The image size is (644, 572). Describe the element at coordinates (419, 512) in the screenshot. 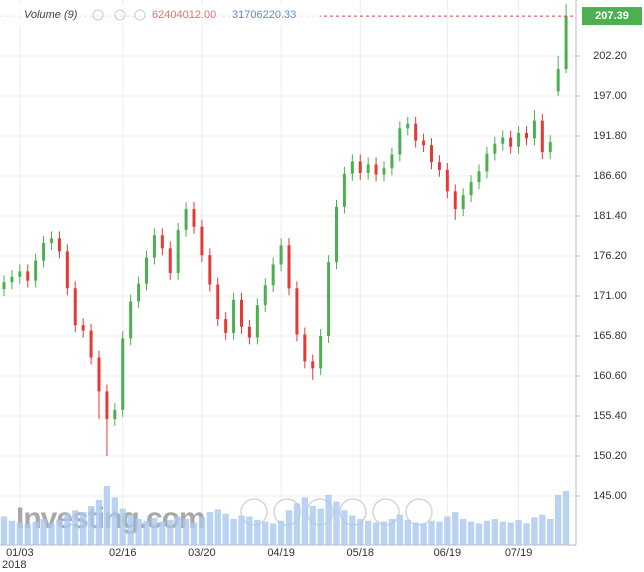

I see `nav-right` at that location.